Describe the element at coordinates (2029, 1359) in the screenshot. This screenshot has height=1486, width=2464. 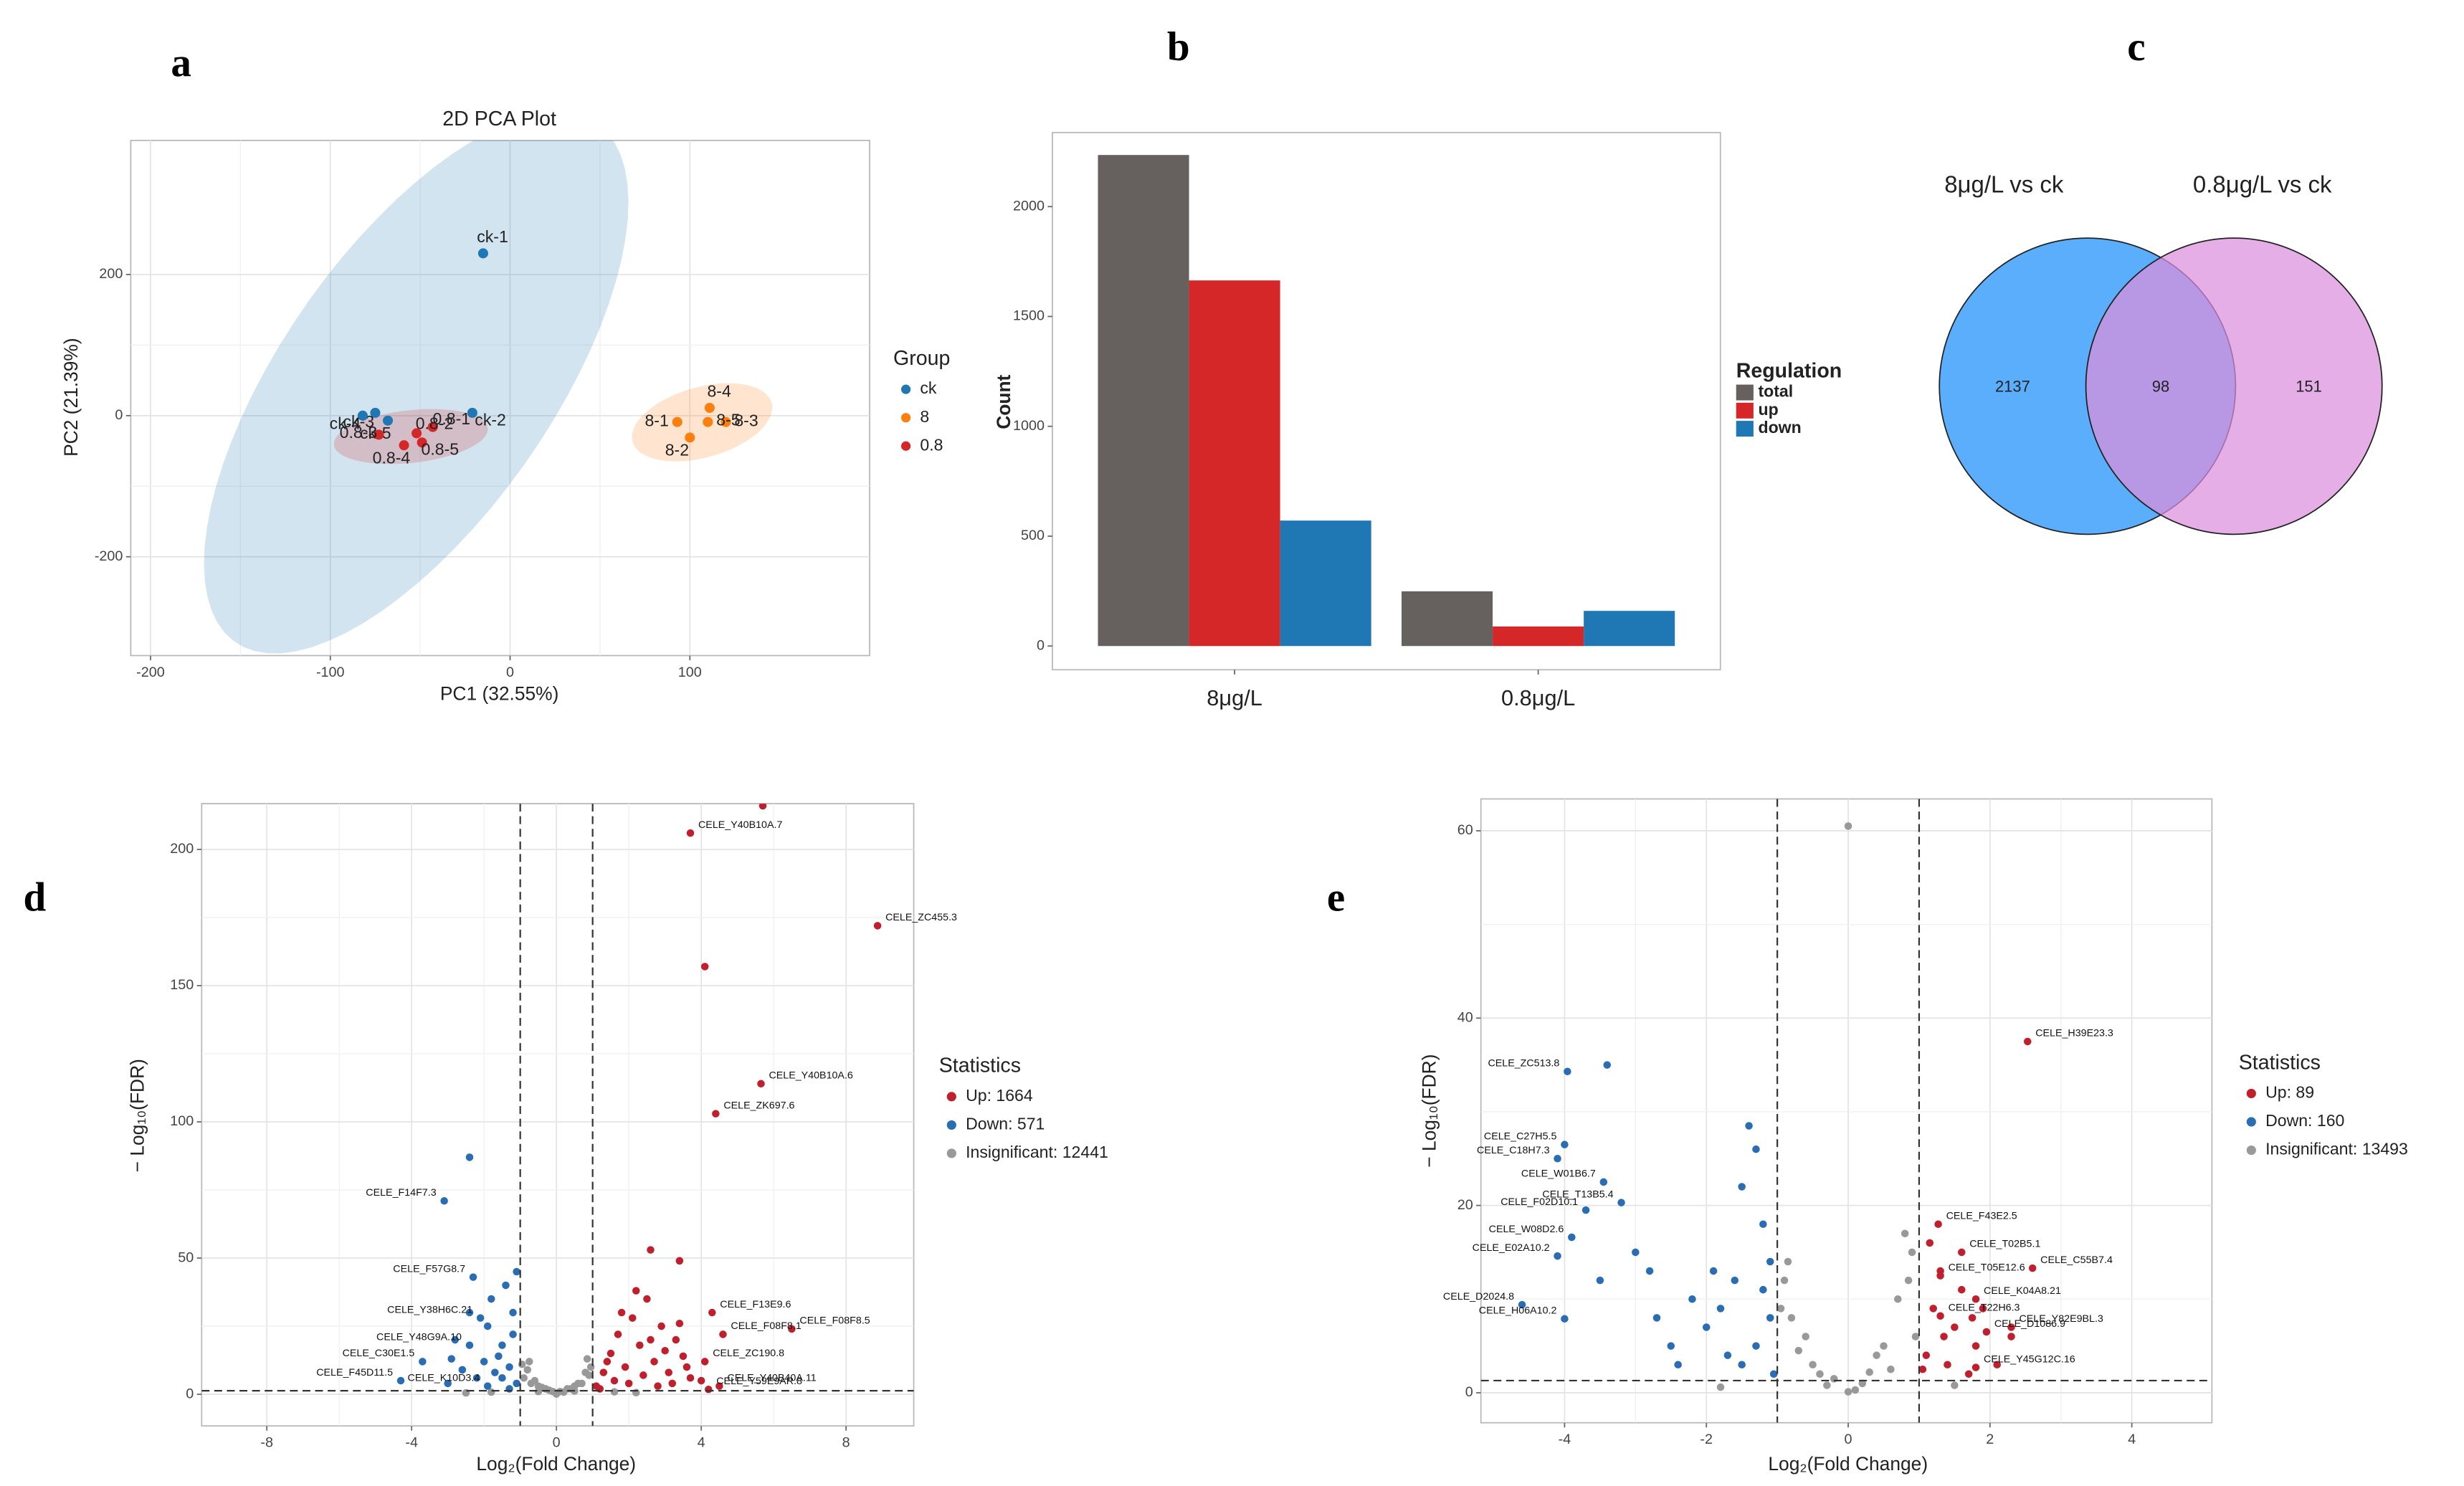
I see `point-label: CELE_Y45G12C.16` at that location.